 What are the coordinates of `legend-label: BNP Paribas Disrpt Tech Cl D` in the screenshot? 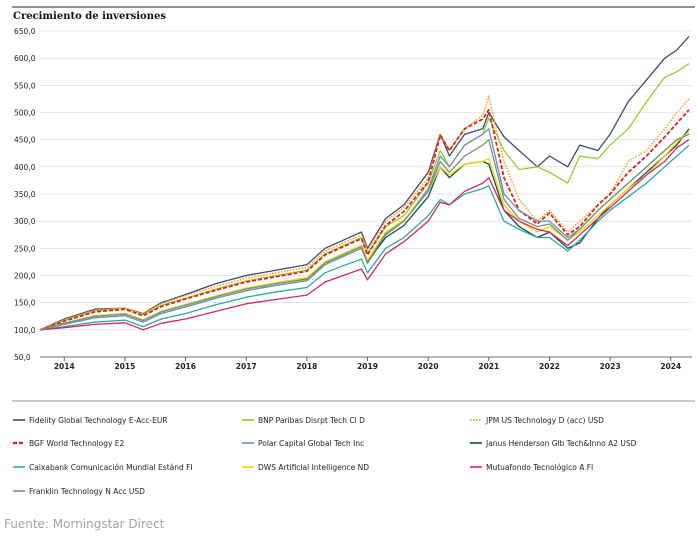 It's located at (311, 420).